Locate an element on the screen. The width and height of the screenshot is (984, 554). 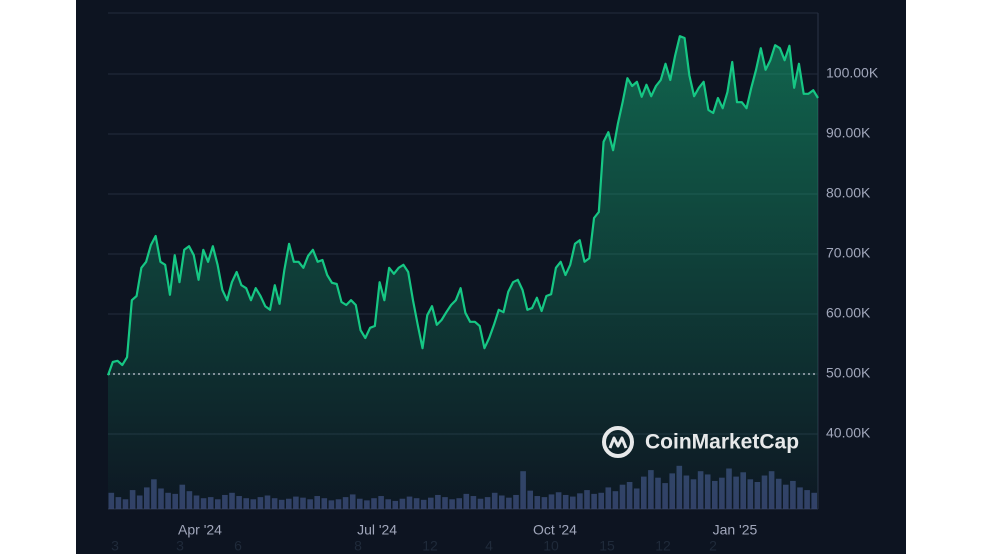
y-tick-label: 100.00K is located at coordinates (852, 73).